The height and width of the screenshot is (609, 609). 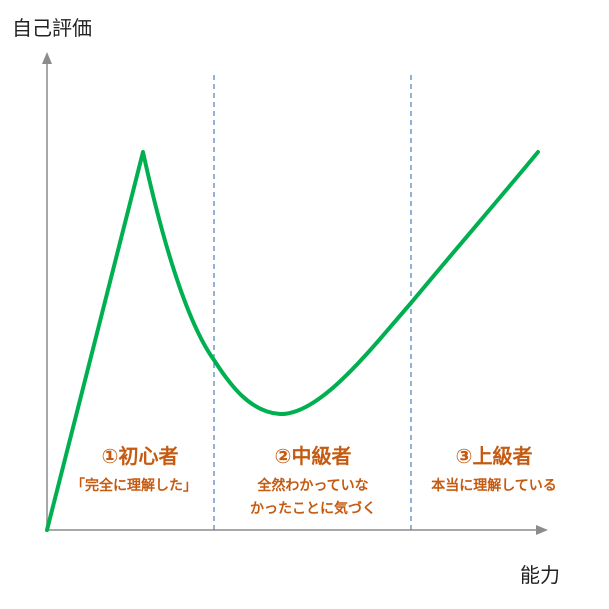 I want to click on stage-desc-intermediate-line1: 全然わかっていな, so click(x=312, y=485).